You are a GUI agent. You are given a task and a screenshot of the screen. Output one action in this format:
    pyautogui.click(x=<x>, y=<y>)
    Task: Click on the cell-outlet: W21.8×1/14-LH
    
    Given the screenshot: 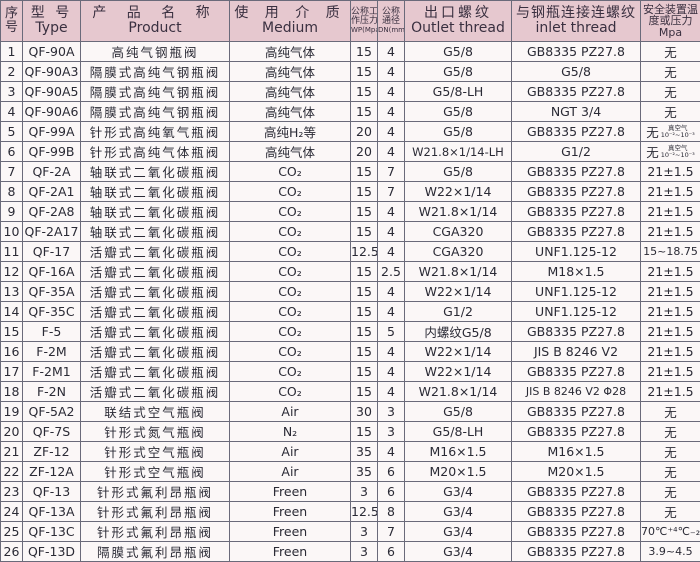 What is the action you would take?
    pyautogui.click(x=458, y=152)
    